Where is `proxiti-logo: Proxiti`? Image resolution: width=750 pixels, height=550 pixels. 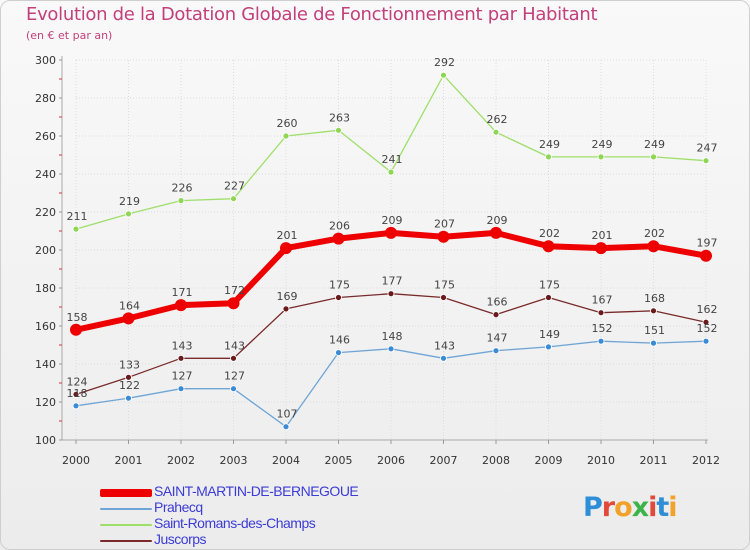
proxiti-logo: Proxiti is located at coordinates (630, 507).